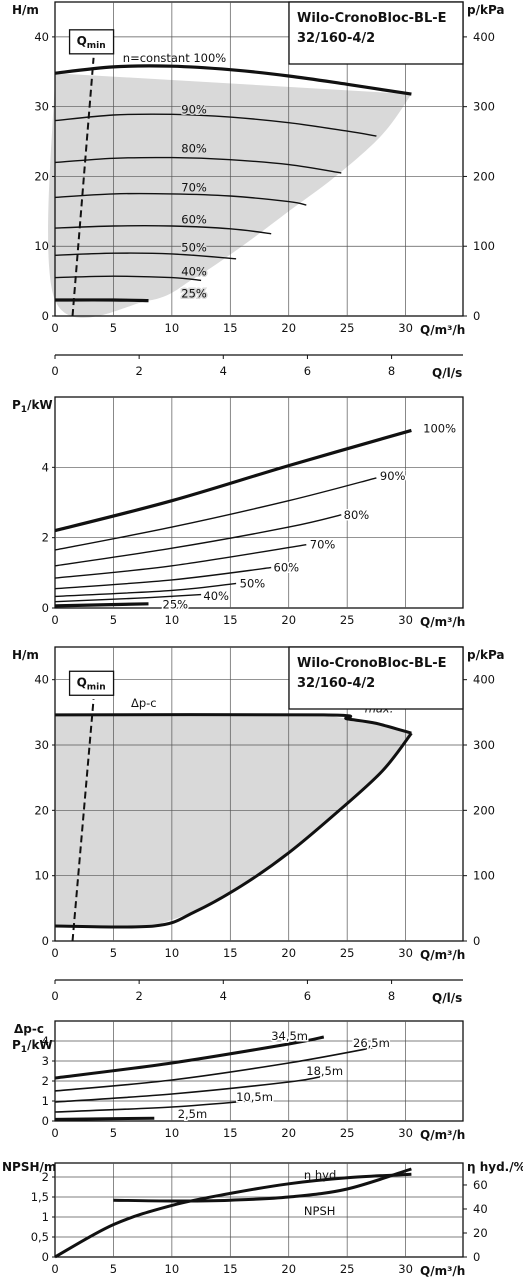  Describe the element at coordinates (104, 1118) in the screenshot. I see `power_flow_dpc-curve-2-5m` at that location.